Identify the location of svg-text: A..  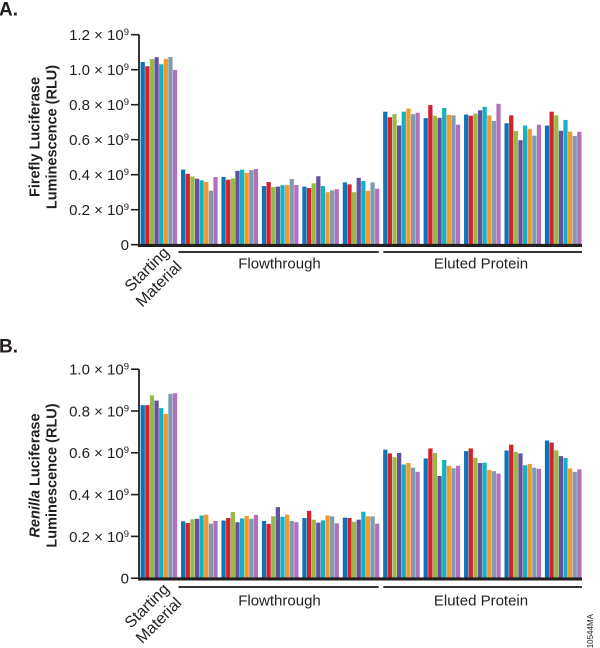
(9, 10).